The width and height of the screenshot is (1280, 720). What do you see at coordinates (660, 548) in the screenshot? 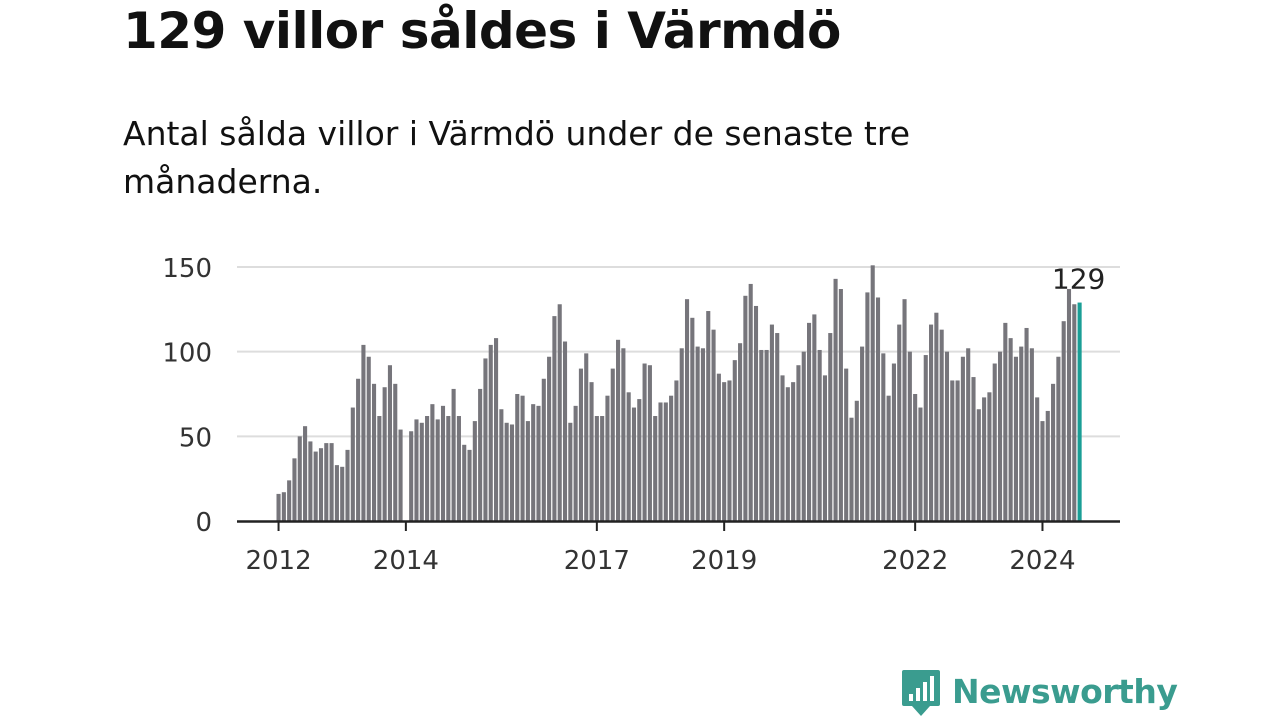
I see `x-axis-ticks: 2012 2014 2017 2019 2022 2024` at bounding box center [660, 548].